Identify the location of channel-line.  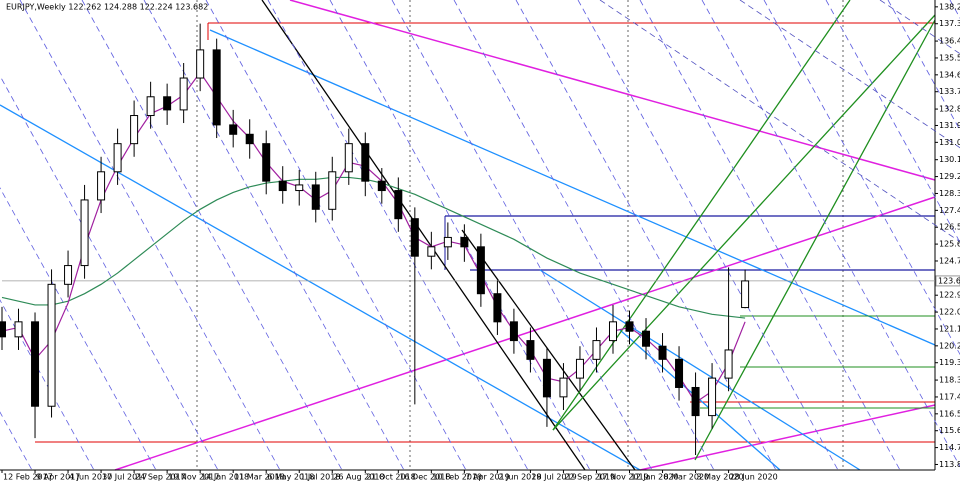
(700, 370).